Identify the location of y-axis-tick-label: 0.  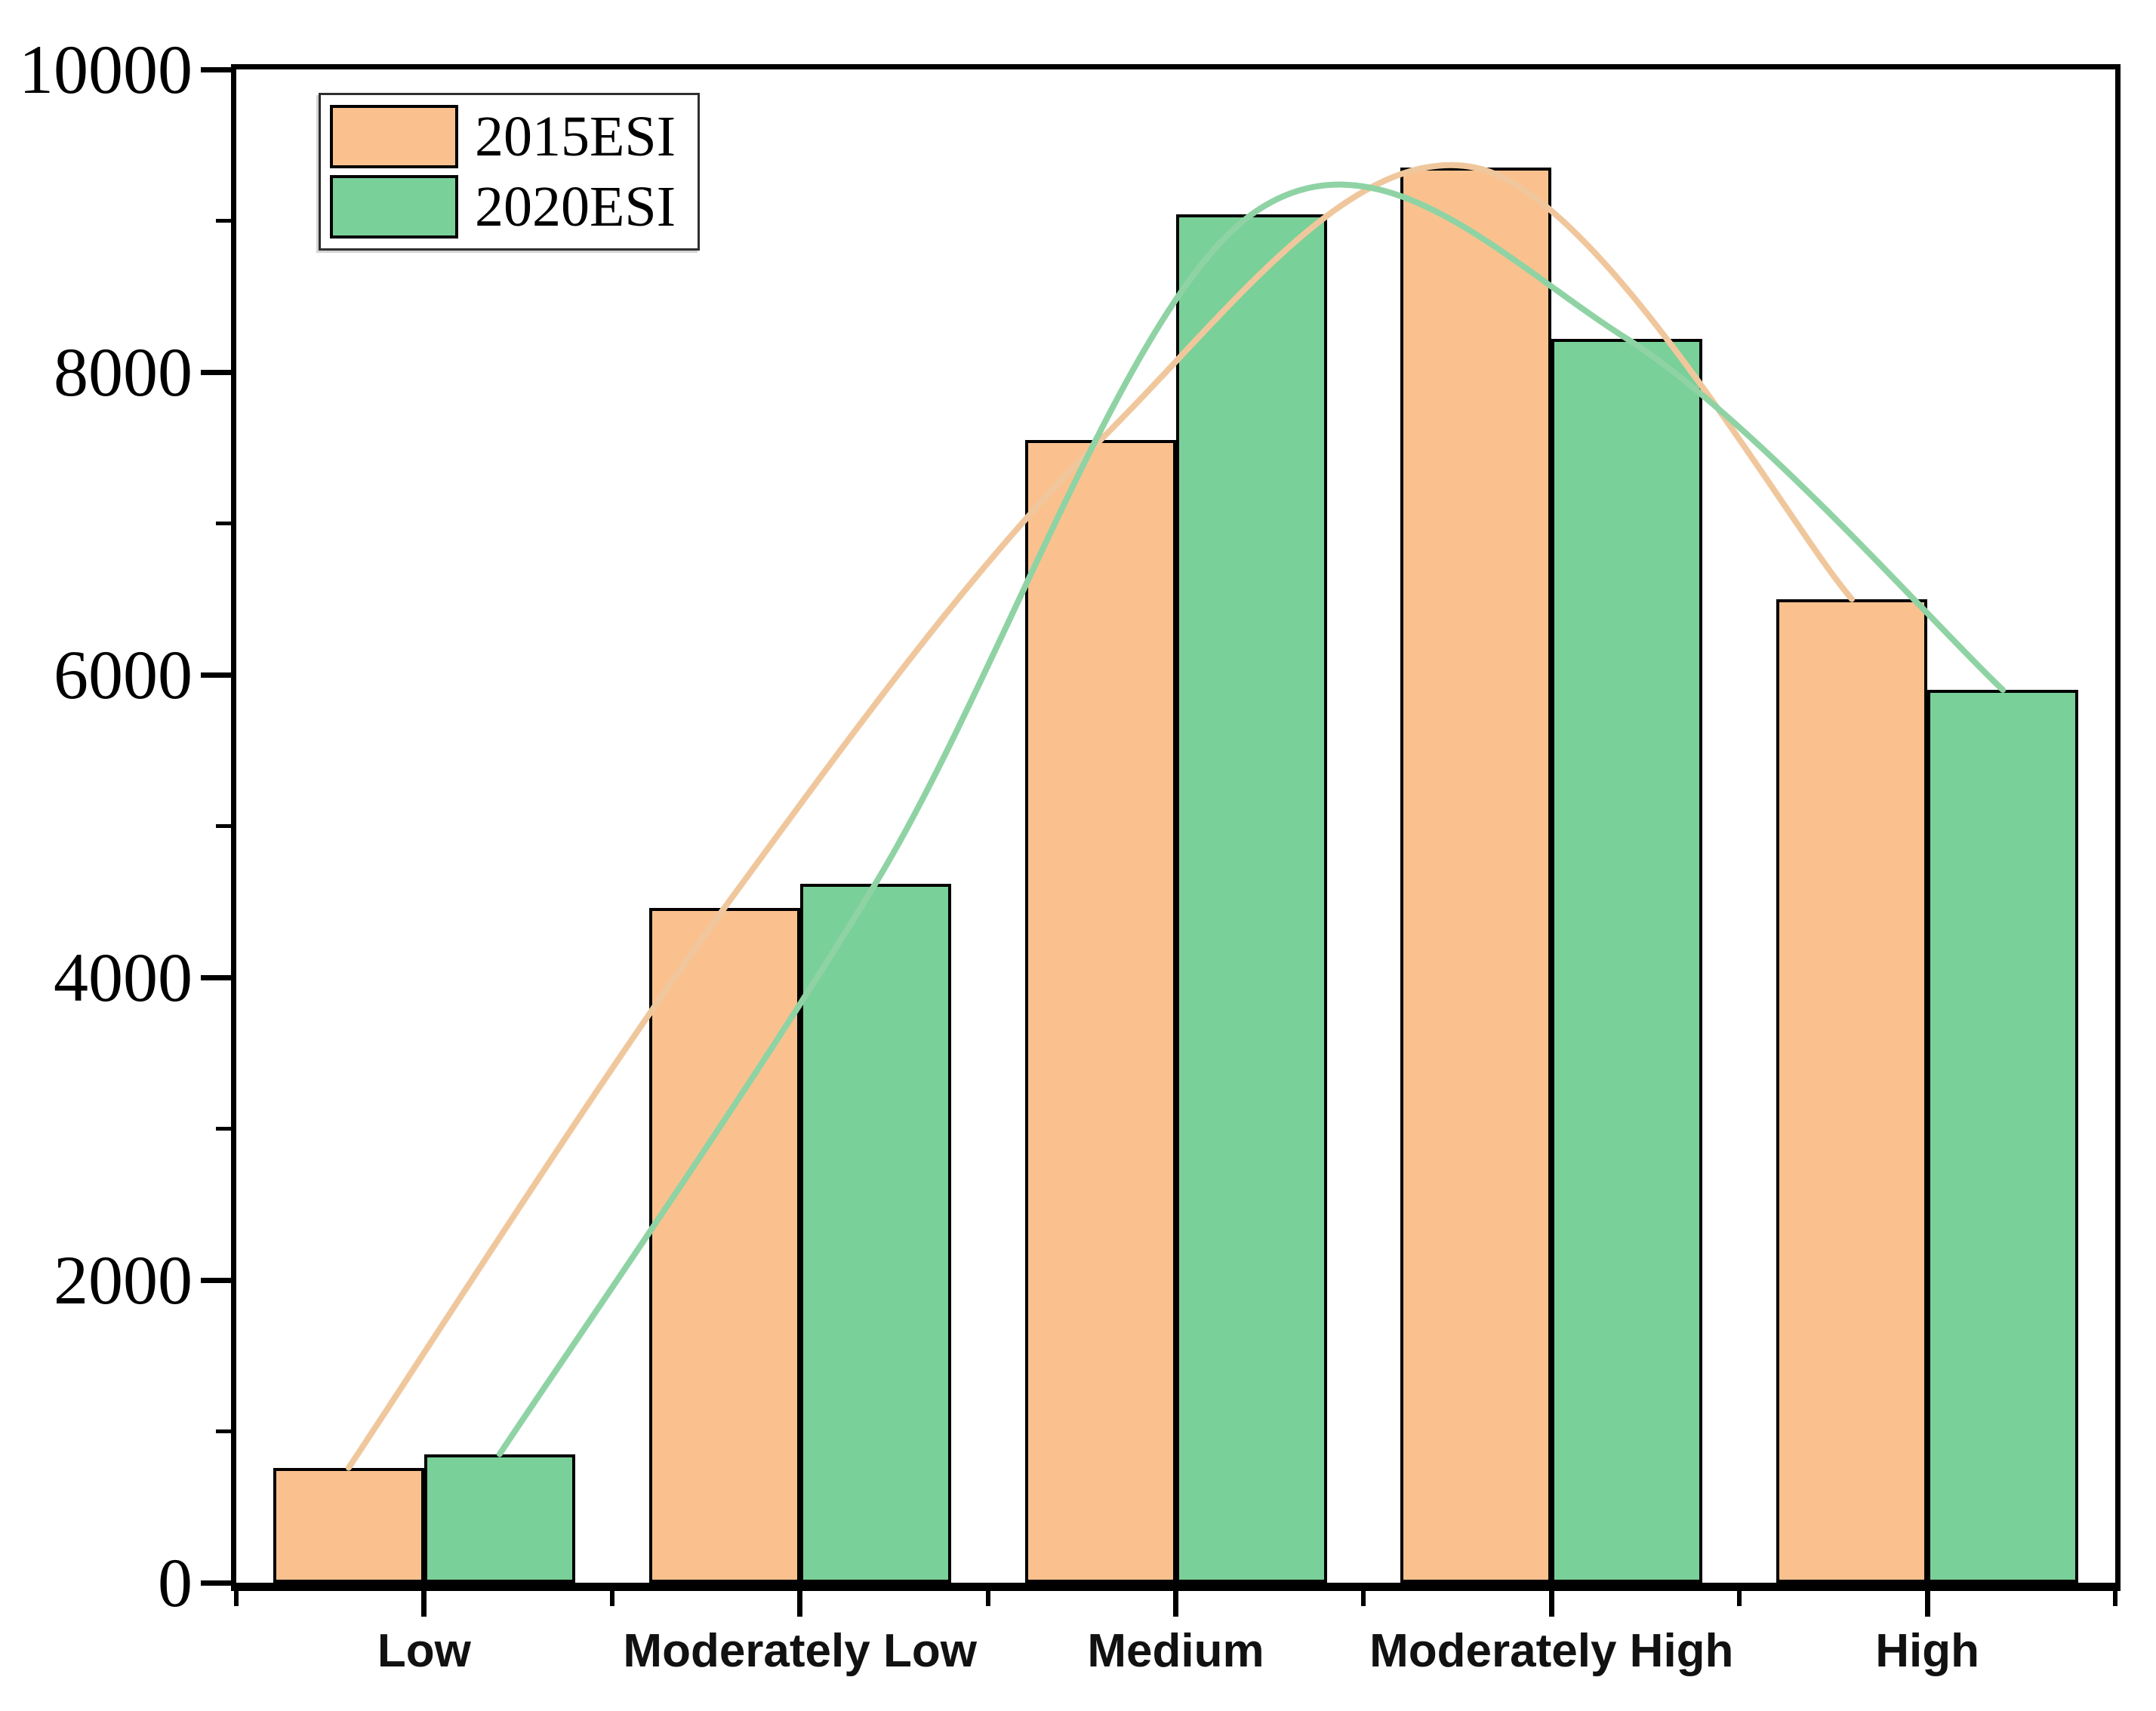
(175, 1582).